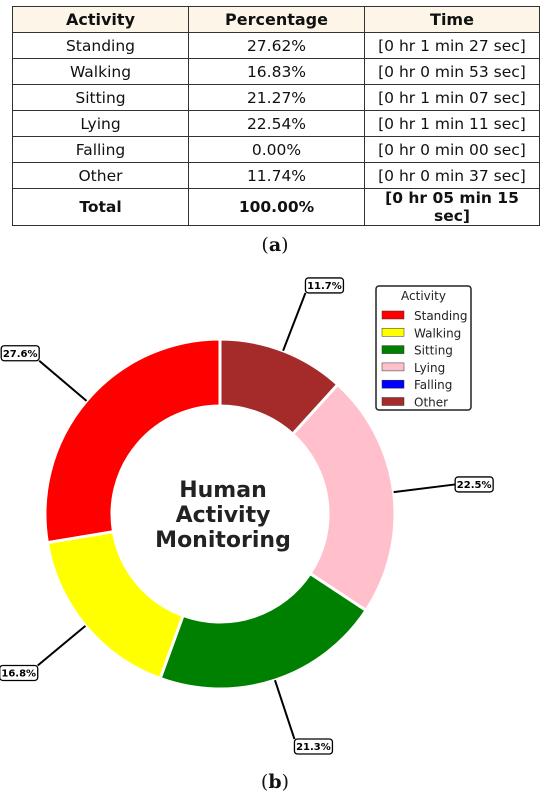 Image resolution: width=550 pixels, height=801 pixels. What do you see at coordinates (393, 332) in the screenshot?
I see `legend-swatch-walking` at bounding box center [393, 332].